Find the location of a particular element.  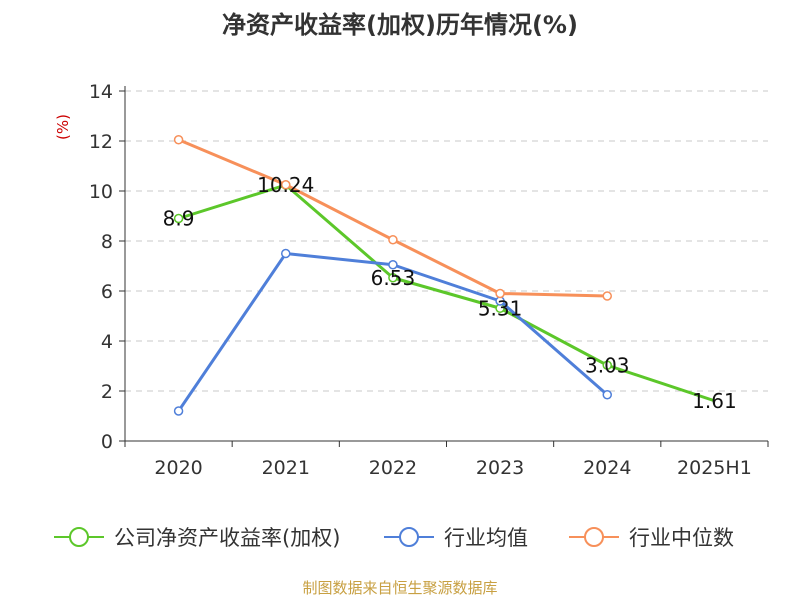

data-label: 1.61 is located at coordinates (714, 401).